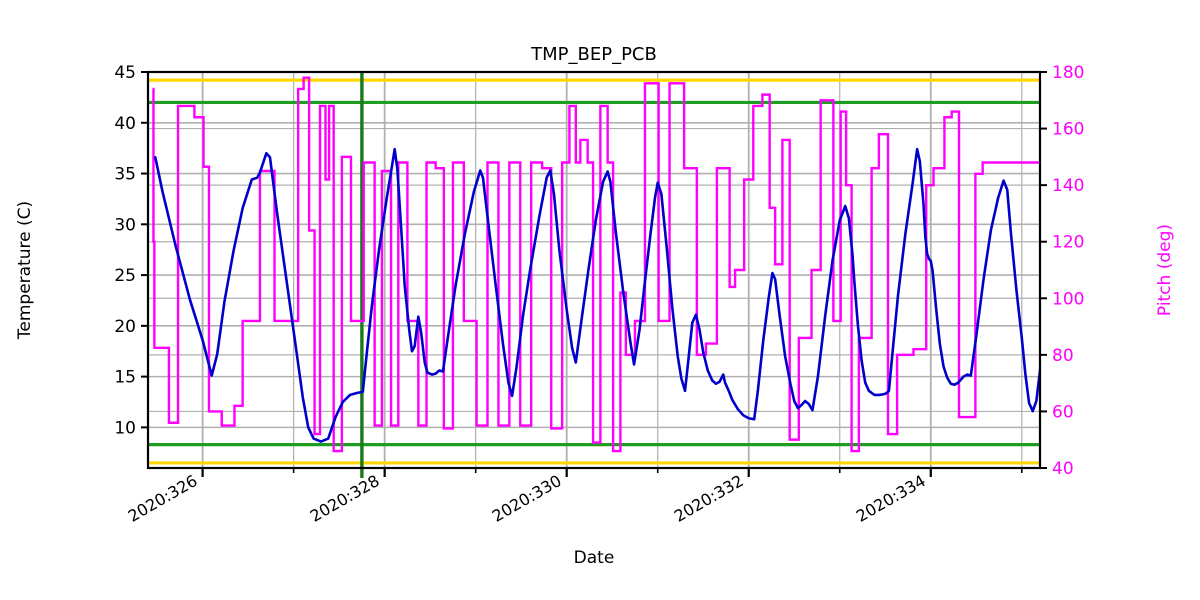 Image resolution: width=1200 pixels, height=600 pixels. Describe the element at coordinates (1068, 299) in the screenshot. I see `y2-tick-label: 100` at that location.